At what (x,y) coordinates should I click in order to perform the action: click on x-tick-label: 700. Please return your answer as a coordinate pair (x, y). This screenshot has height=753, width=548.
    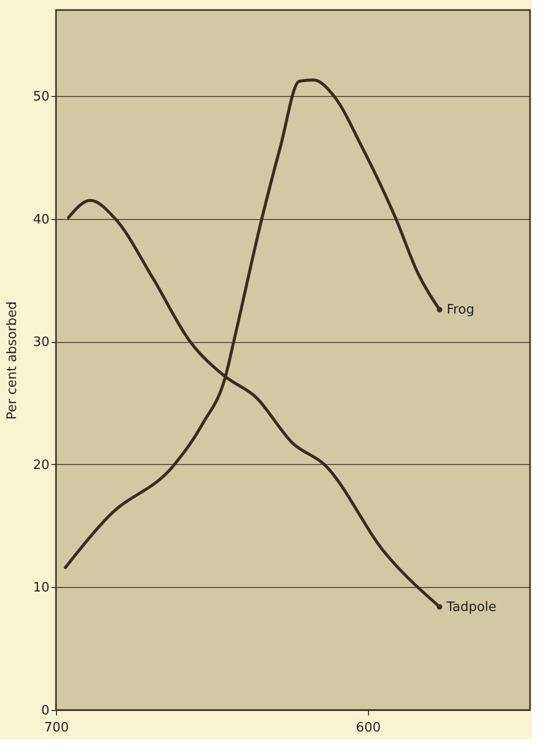
    Looking at the image, I should click on (56, 728).